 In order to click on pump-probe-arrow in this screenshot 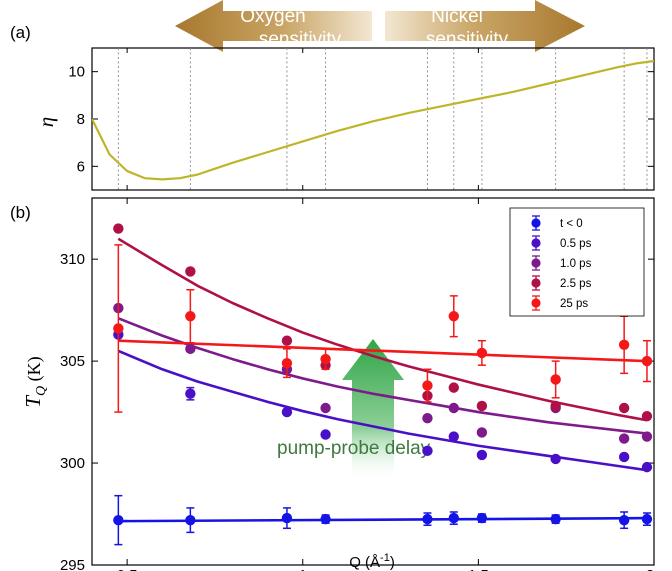, I will do `click(373, 408)`.